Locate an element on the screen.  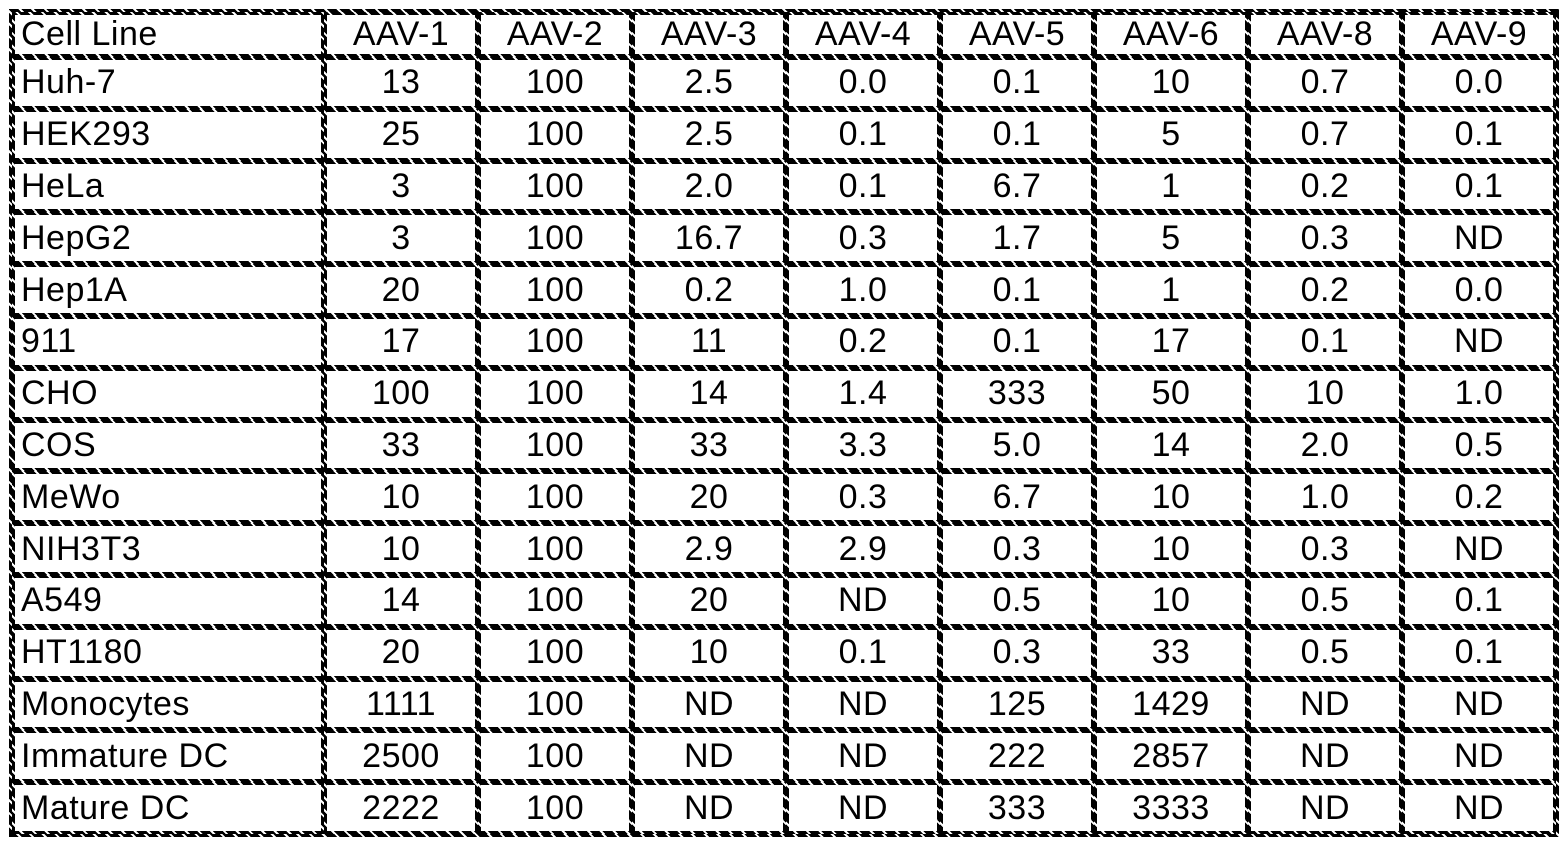
table-row: Hep1A 20 100 0.2 1.0 0.1 1 0.2 0.0 is located at coordinates (784, 290).